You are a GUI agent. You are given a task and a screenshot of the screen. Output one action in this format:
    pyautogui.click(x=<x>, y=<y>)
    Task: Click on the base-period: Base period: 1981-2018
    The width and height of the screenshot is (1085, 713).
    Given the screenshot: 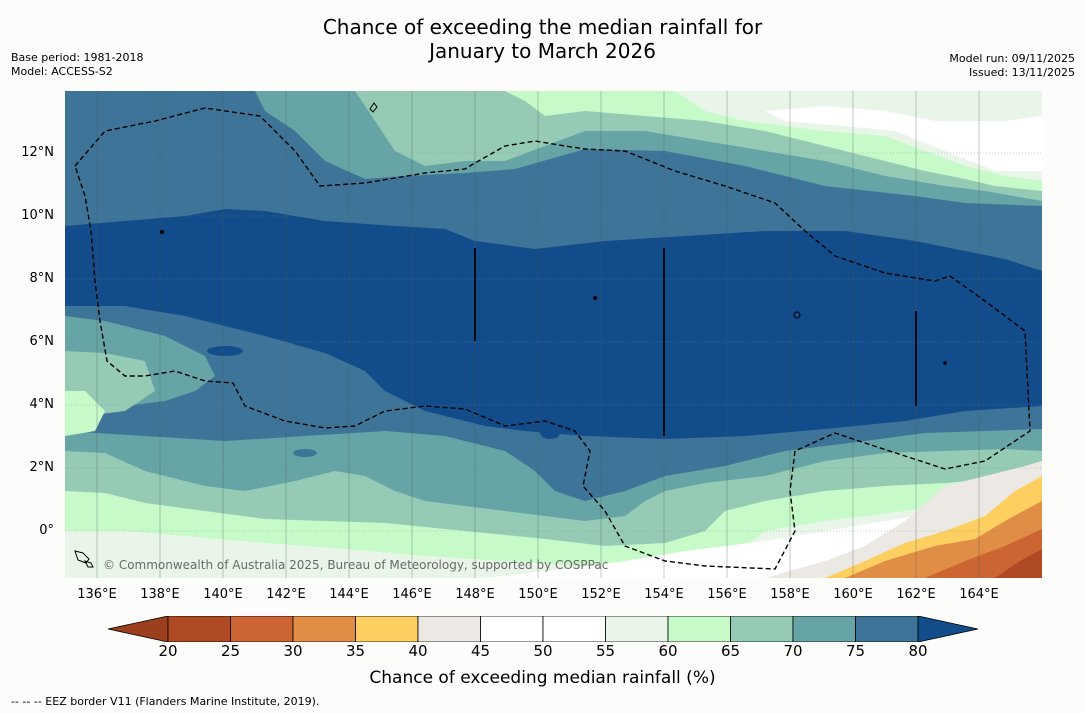 What is the action you would take?
    pyautogui.click(x=77, y=57)
    